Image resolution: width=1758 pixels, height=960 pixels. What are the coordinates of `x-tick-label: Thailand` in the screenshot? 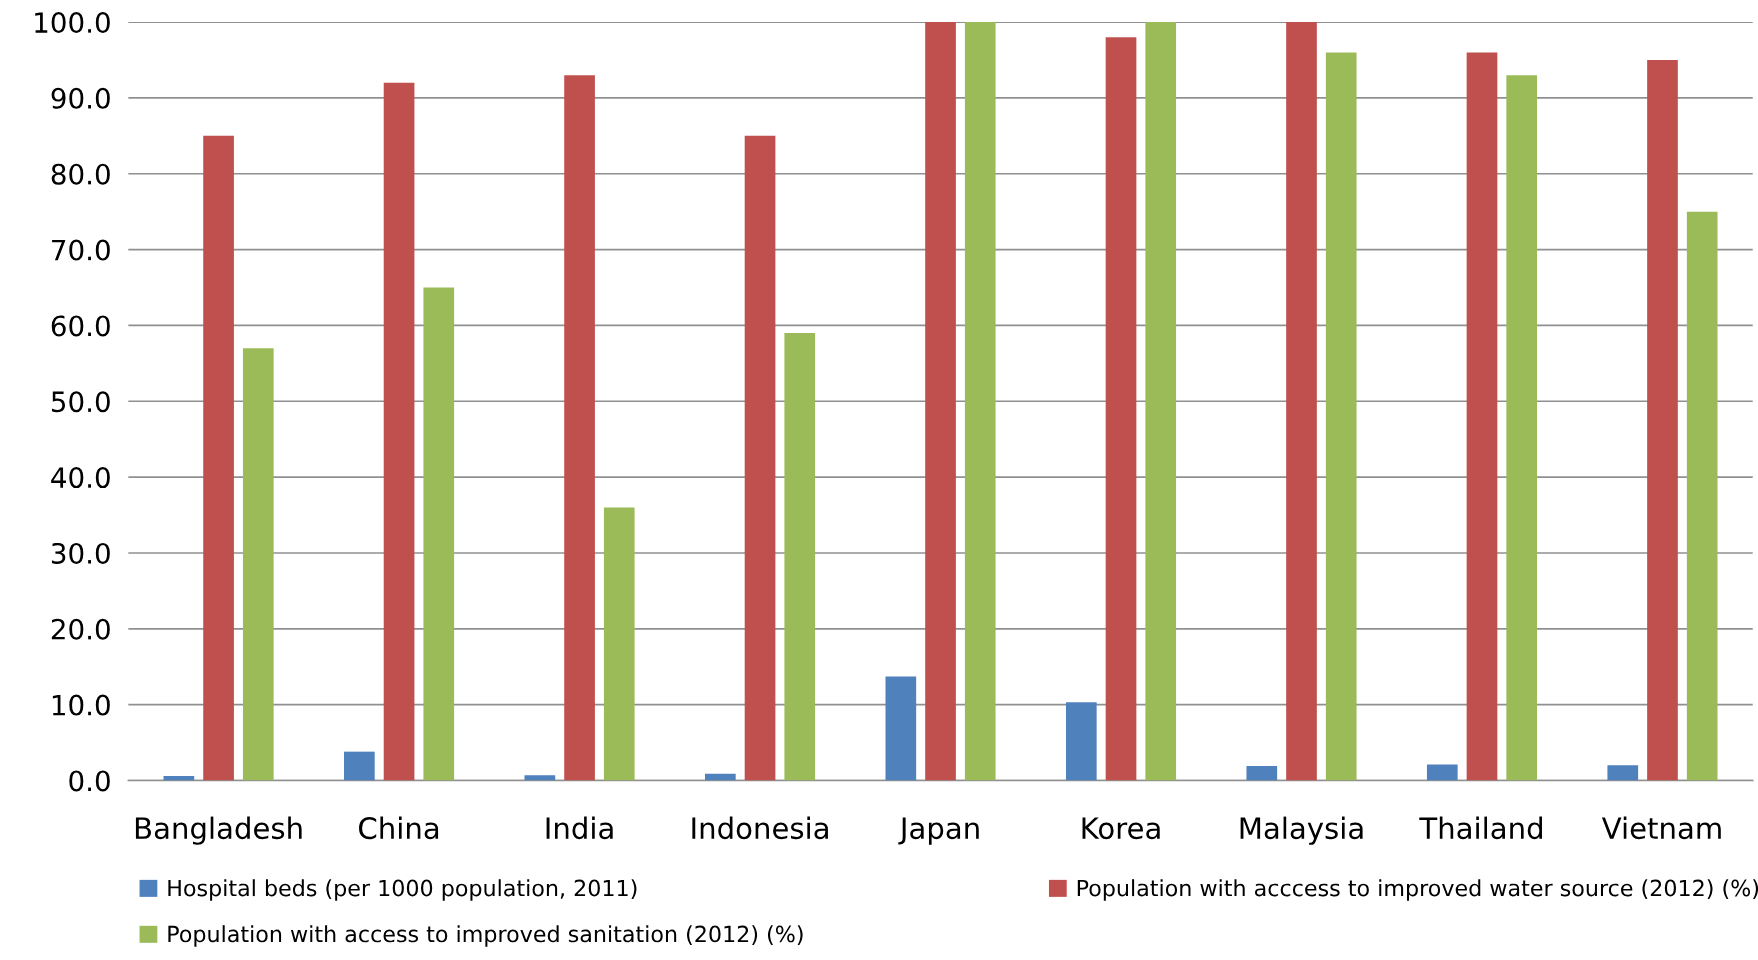 It's located at (1480, 828).